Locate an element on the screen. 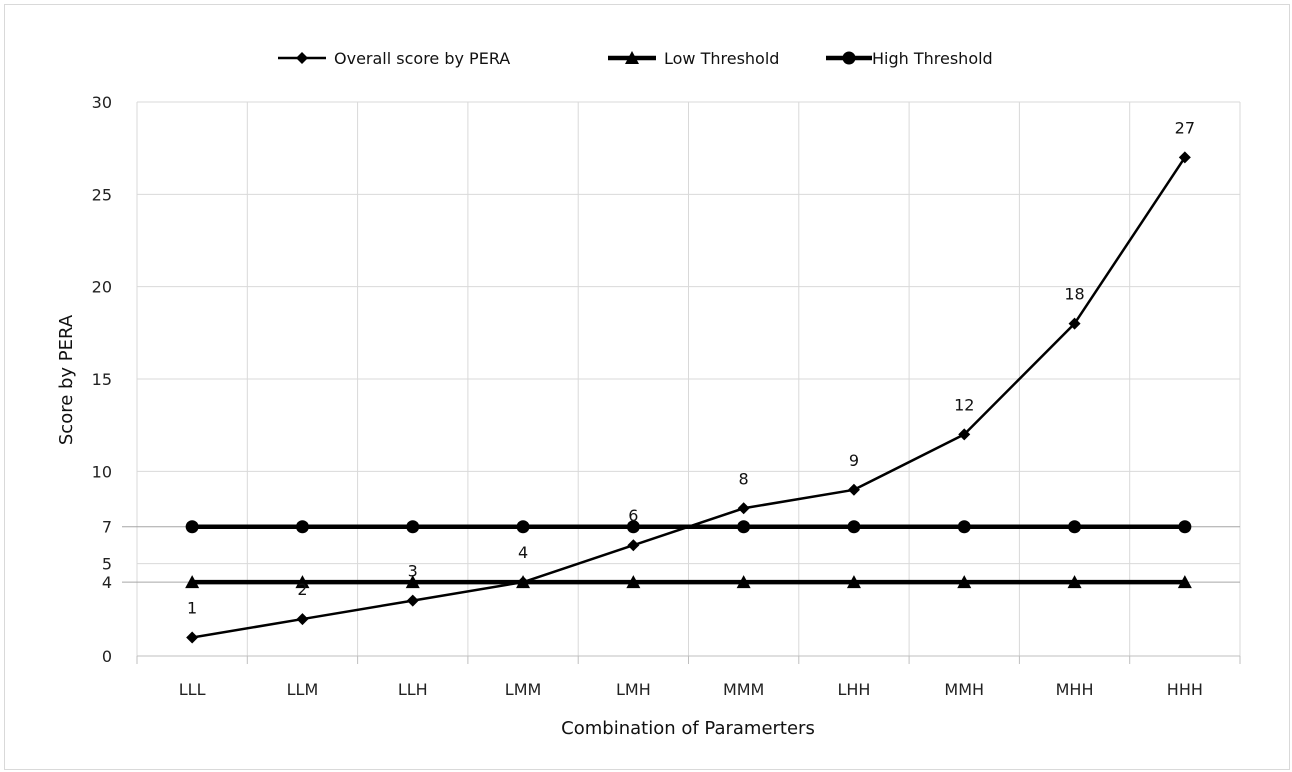 This screenshot has height=772, width=1292. x-tick-label: MMM is located at coordinates (743, 689).